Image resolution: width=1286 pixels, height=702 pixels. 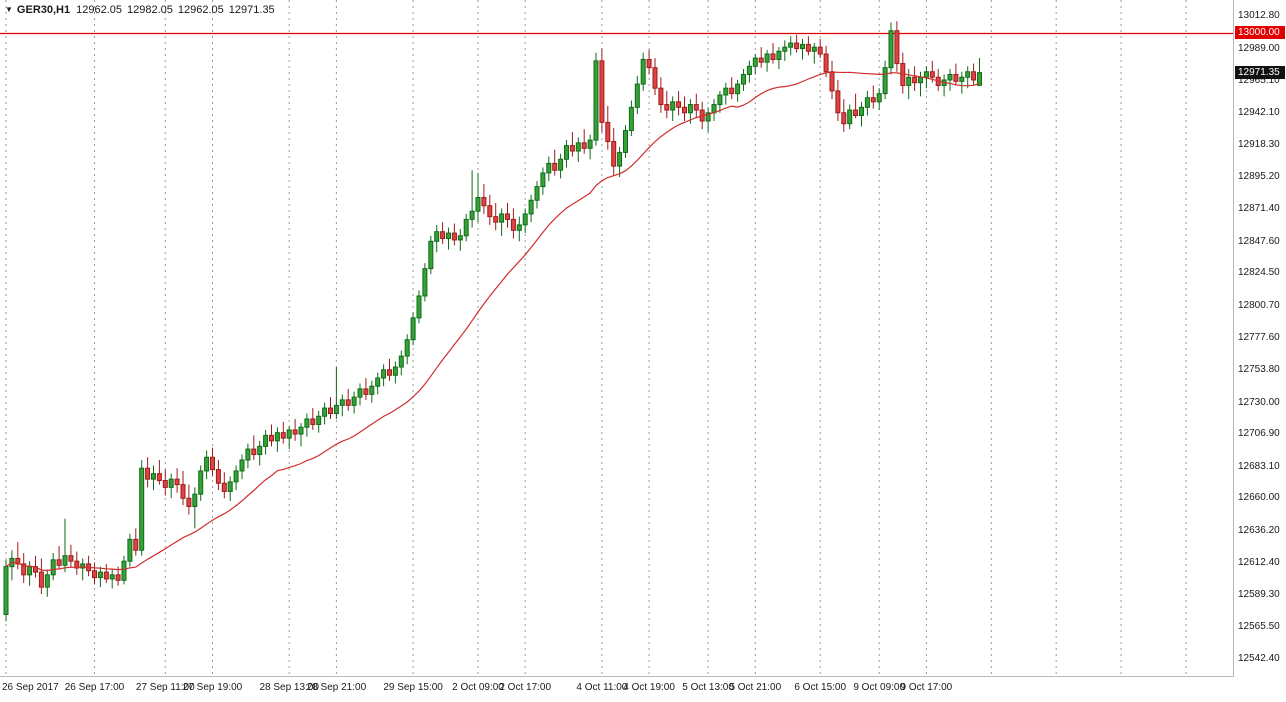 What do you see at coordinates (478, 687) in the screenshot?
I see `time-axis-label: 2 Oct 09:00` at bounding box center [478, 687].